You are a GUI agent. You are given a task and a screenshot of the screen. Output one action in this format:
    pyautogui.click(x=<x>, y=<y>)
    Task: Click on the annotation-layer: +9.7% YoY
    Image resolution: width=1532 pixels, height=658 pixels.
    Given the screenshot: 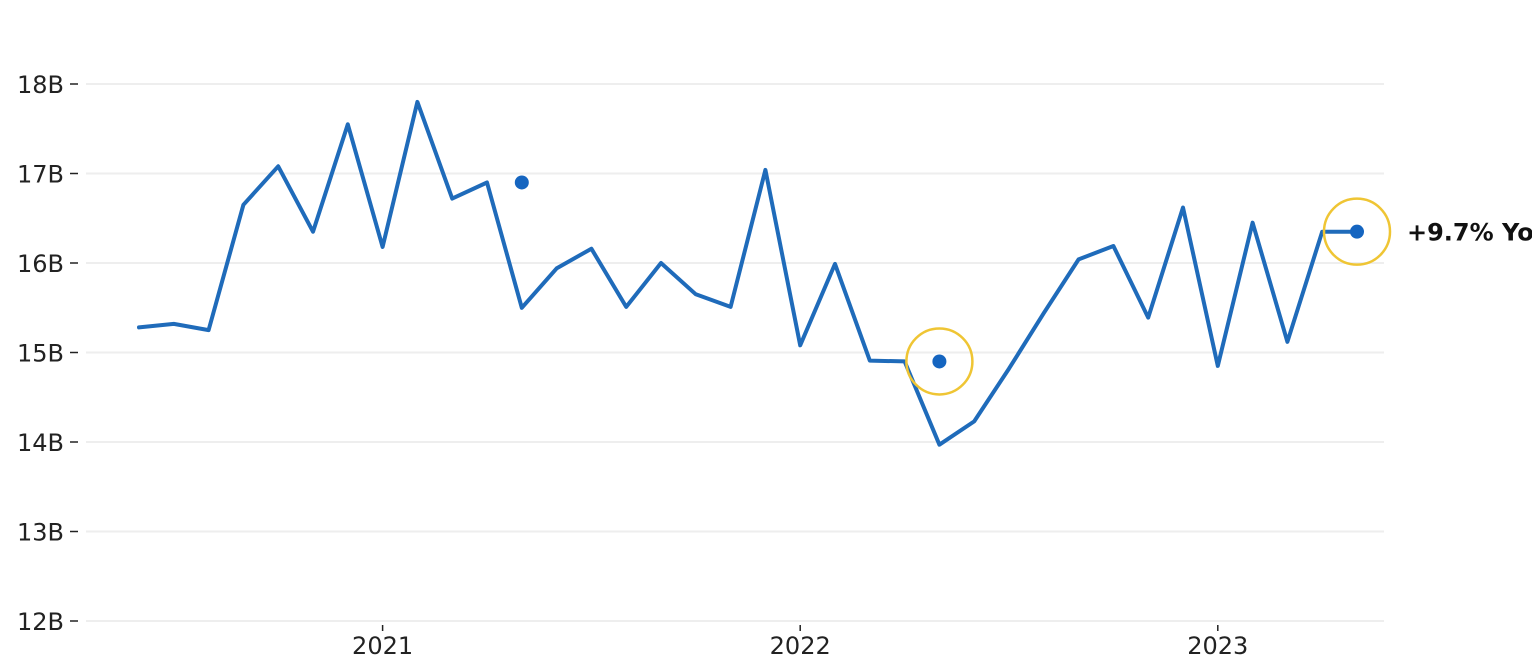 What is the action you would take?
    pyautogui.click(x=1469, y=233)
    